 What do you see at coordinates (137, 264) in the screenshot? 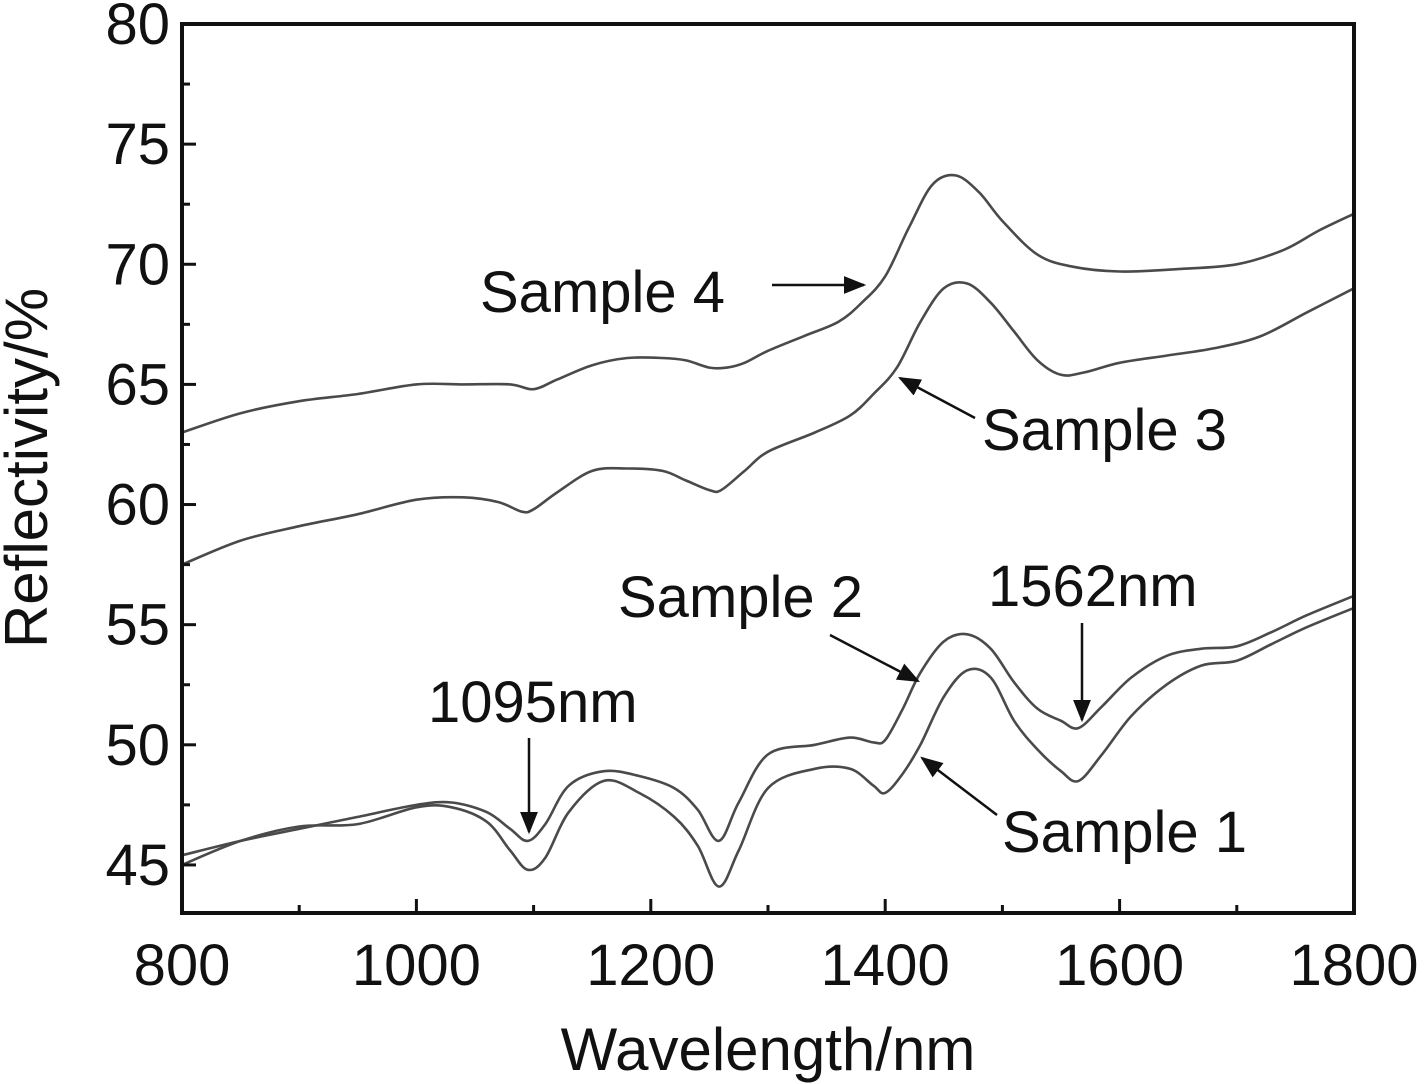
I see `y-tick-label: 70` at bounding box center [137, 264].